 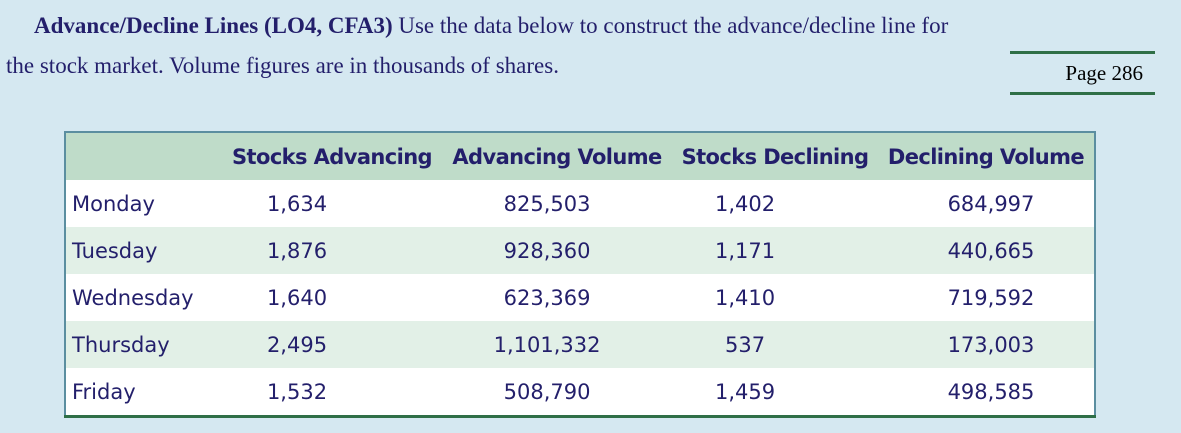 What do you see at coordinates (332, 250) in the screenshot?
I see `stocks-advancing-cell: 1,876` at bounding box center [332, 250].